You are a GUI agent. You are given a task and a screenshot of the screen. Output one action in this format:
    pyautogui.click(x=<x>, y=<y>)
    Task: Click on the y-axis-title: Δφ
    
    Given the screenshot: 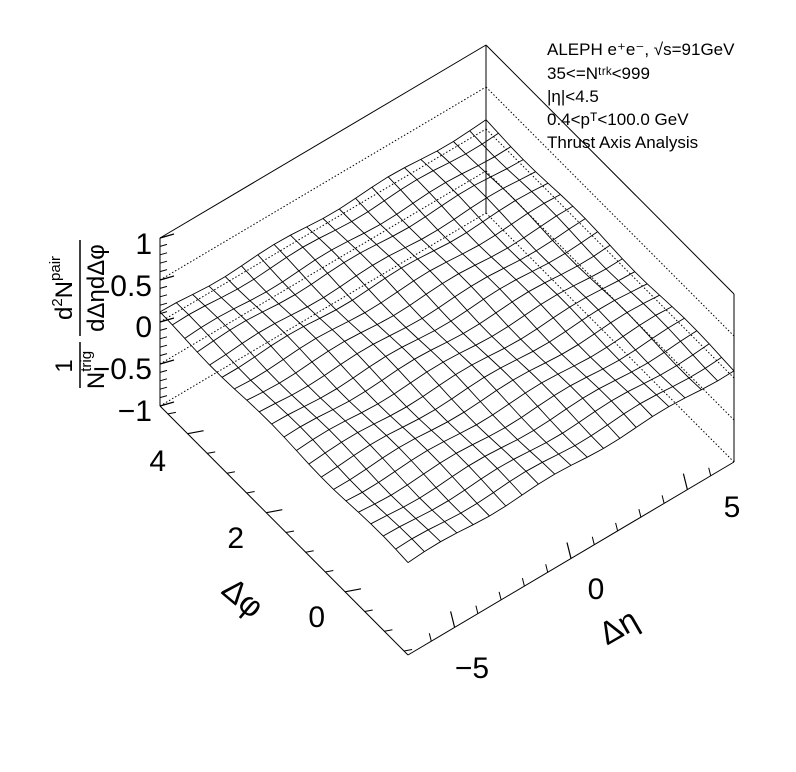 What is the action you would take?
    pyautogui.click(x=242, y=597)
    